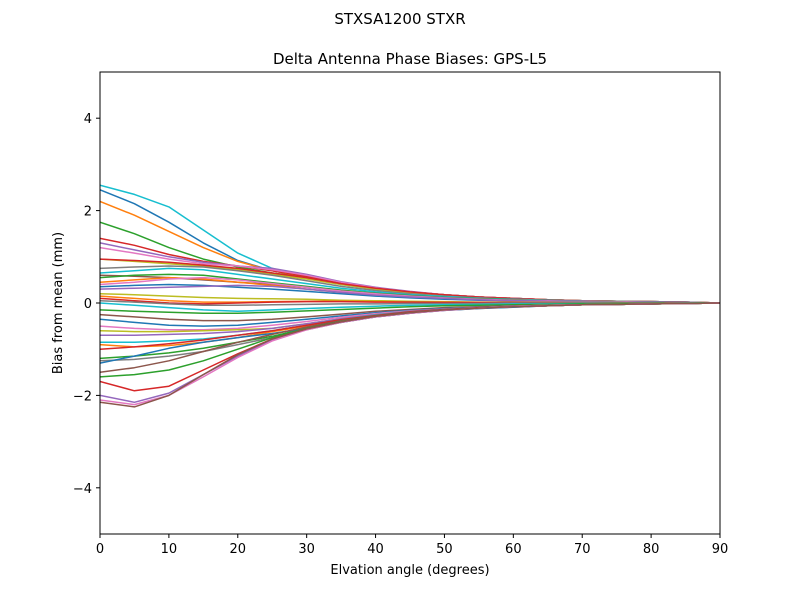 This screenshot has width=800, height=600. What do you see at coordinates (412, 545) in the screenshot?
I see `x-axis: 0 10 20 30 40 50 60 70 80 90` at bounding box center [412, 545].